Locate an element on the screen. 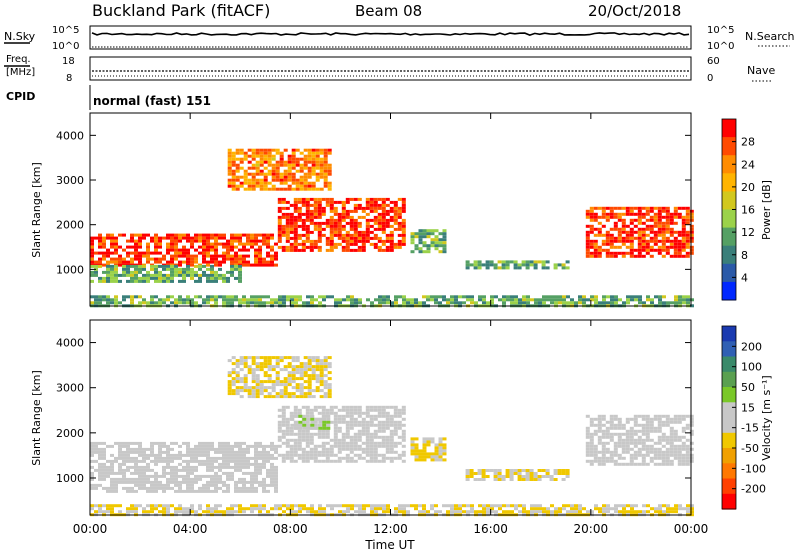 This screenshot has height=554, width=800. colorbar-tick-label: -15 is located at coordinates (750, 428).